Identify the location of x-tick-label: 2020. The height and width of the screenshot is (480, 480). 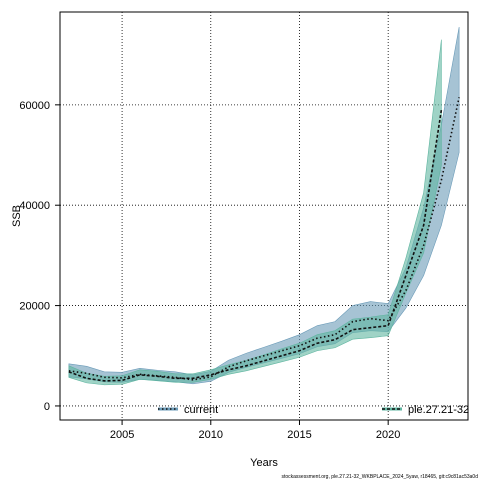
(388, 435).